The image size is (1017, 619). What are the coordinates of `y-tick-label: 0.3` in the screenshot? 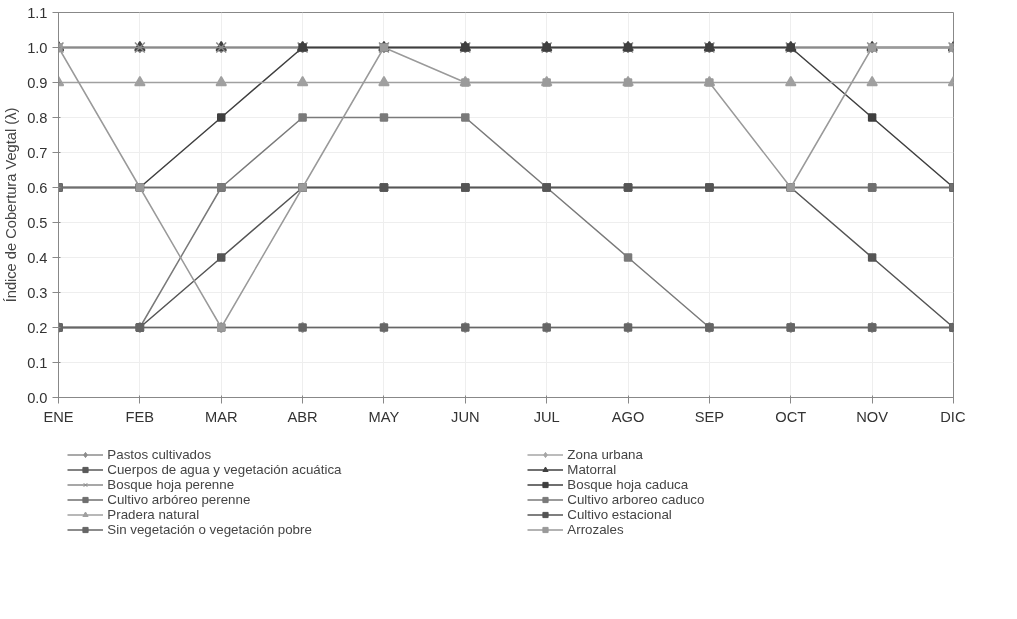 It's located at (37, 292).